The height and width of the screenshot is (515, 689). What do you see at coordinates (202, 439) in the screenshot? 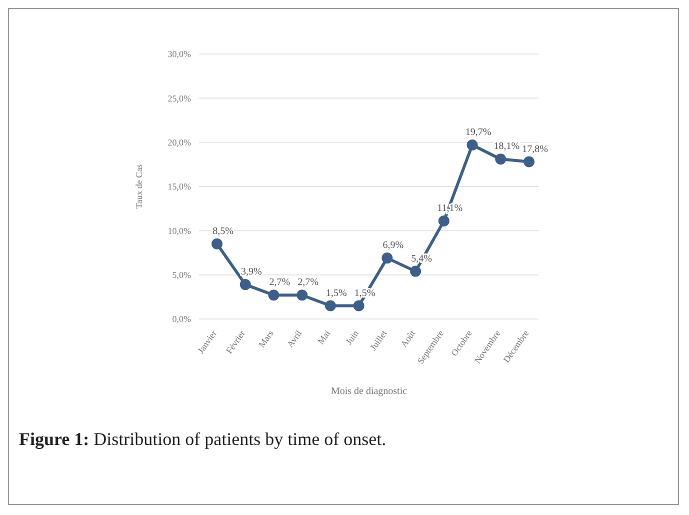
I see `caption: Figure 1: Distribution of patients by time of onset.` at bounding box center [202, 439].